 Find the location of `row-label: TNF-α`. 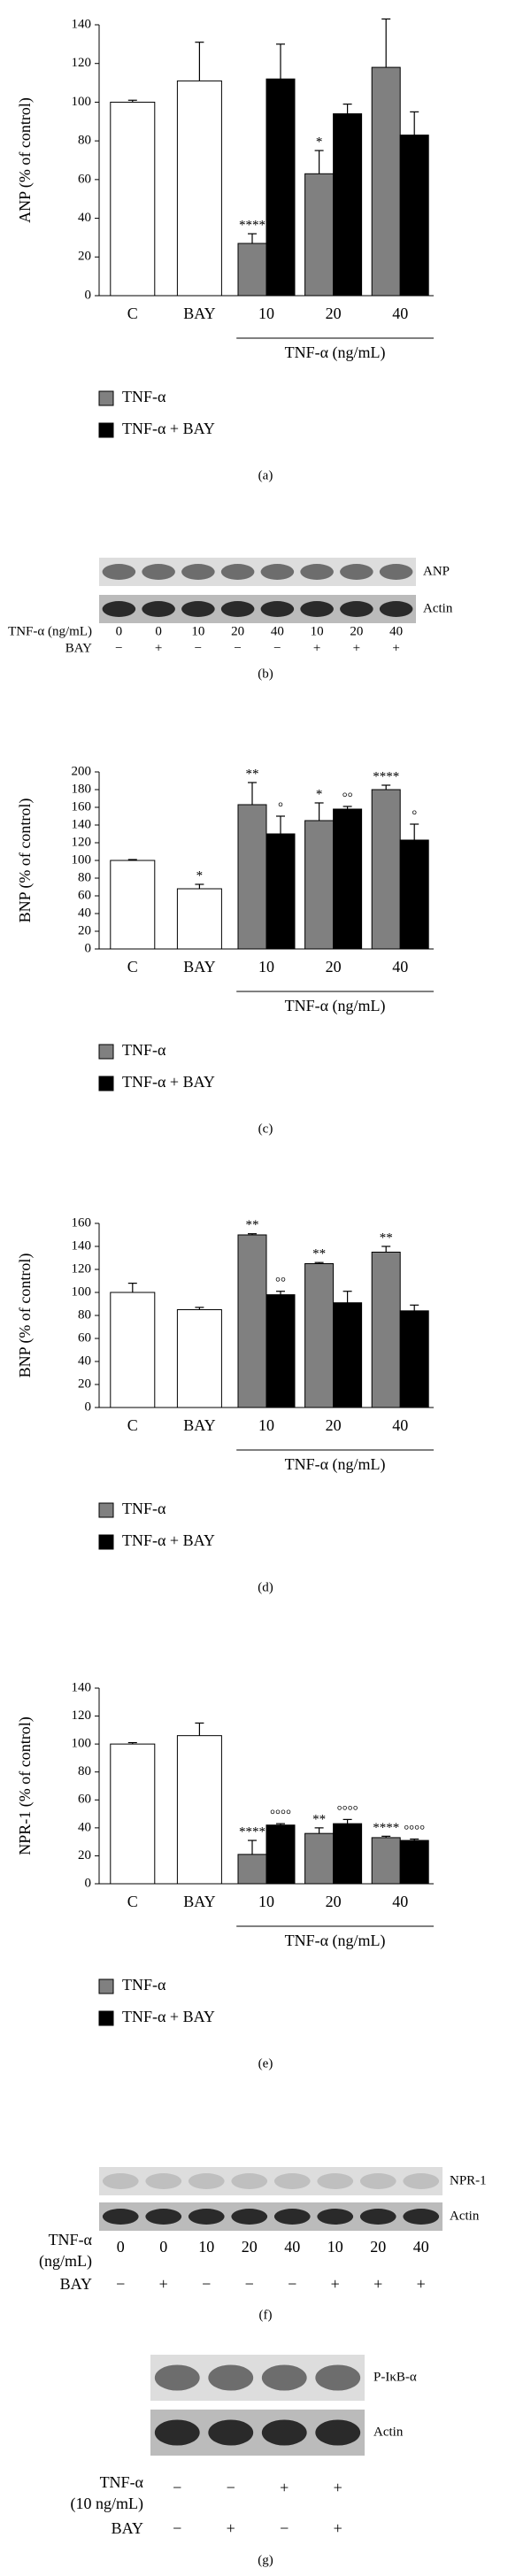

row-label: TNF-α is located at coordinates (122, 2482).